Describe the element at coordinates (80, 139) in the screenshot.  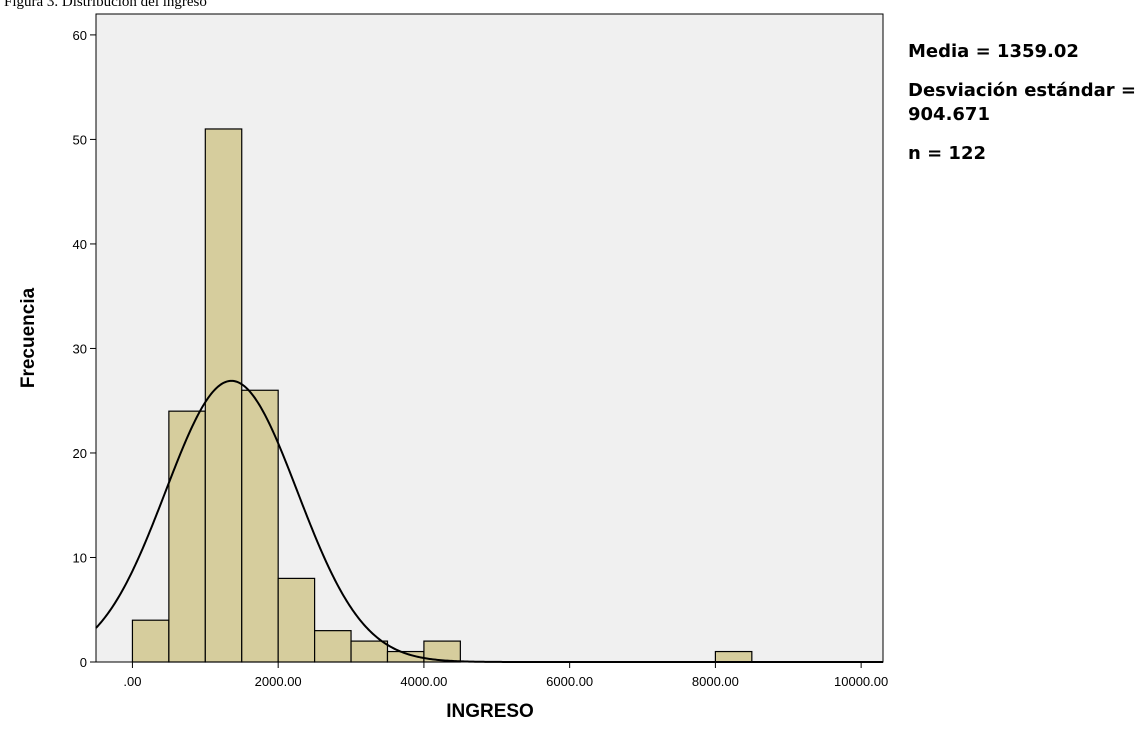
I see `y-tick-label: 50` at that location.